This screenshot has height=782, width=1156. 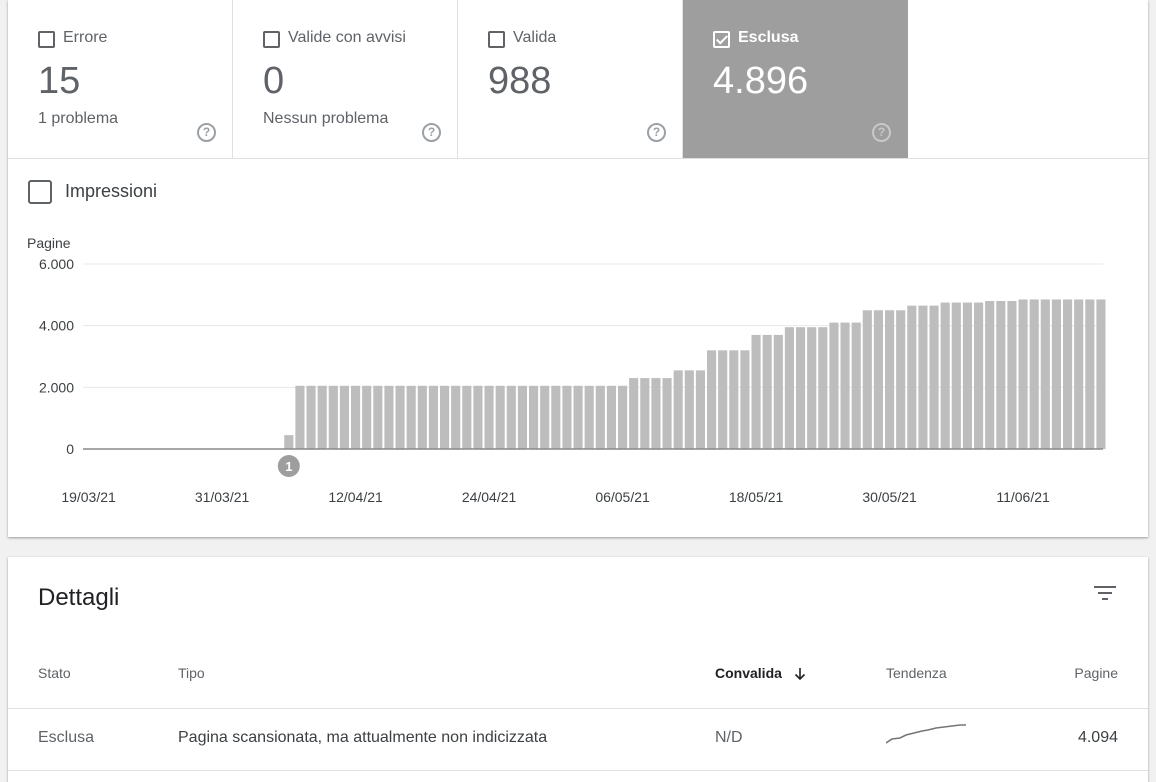 What do you see at coordinates (56, 264) in the screenshot?
I see `y-tick-label: 6.000` at bounding box center [56, 264].